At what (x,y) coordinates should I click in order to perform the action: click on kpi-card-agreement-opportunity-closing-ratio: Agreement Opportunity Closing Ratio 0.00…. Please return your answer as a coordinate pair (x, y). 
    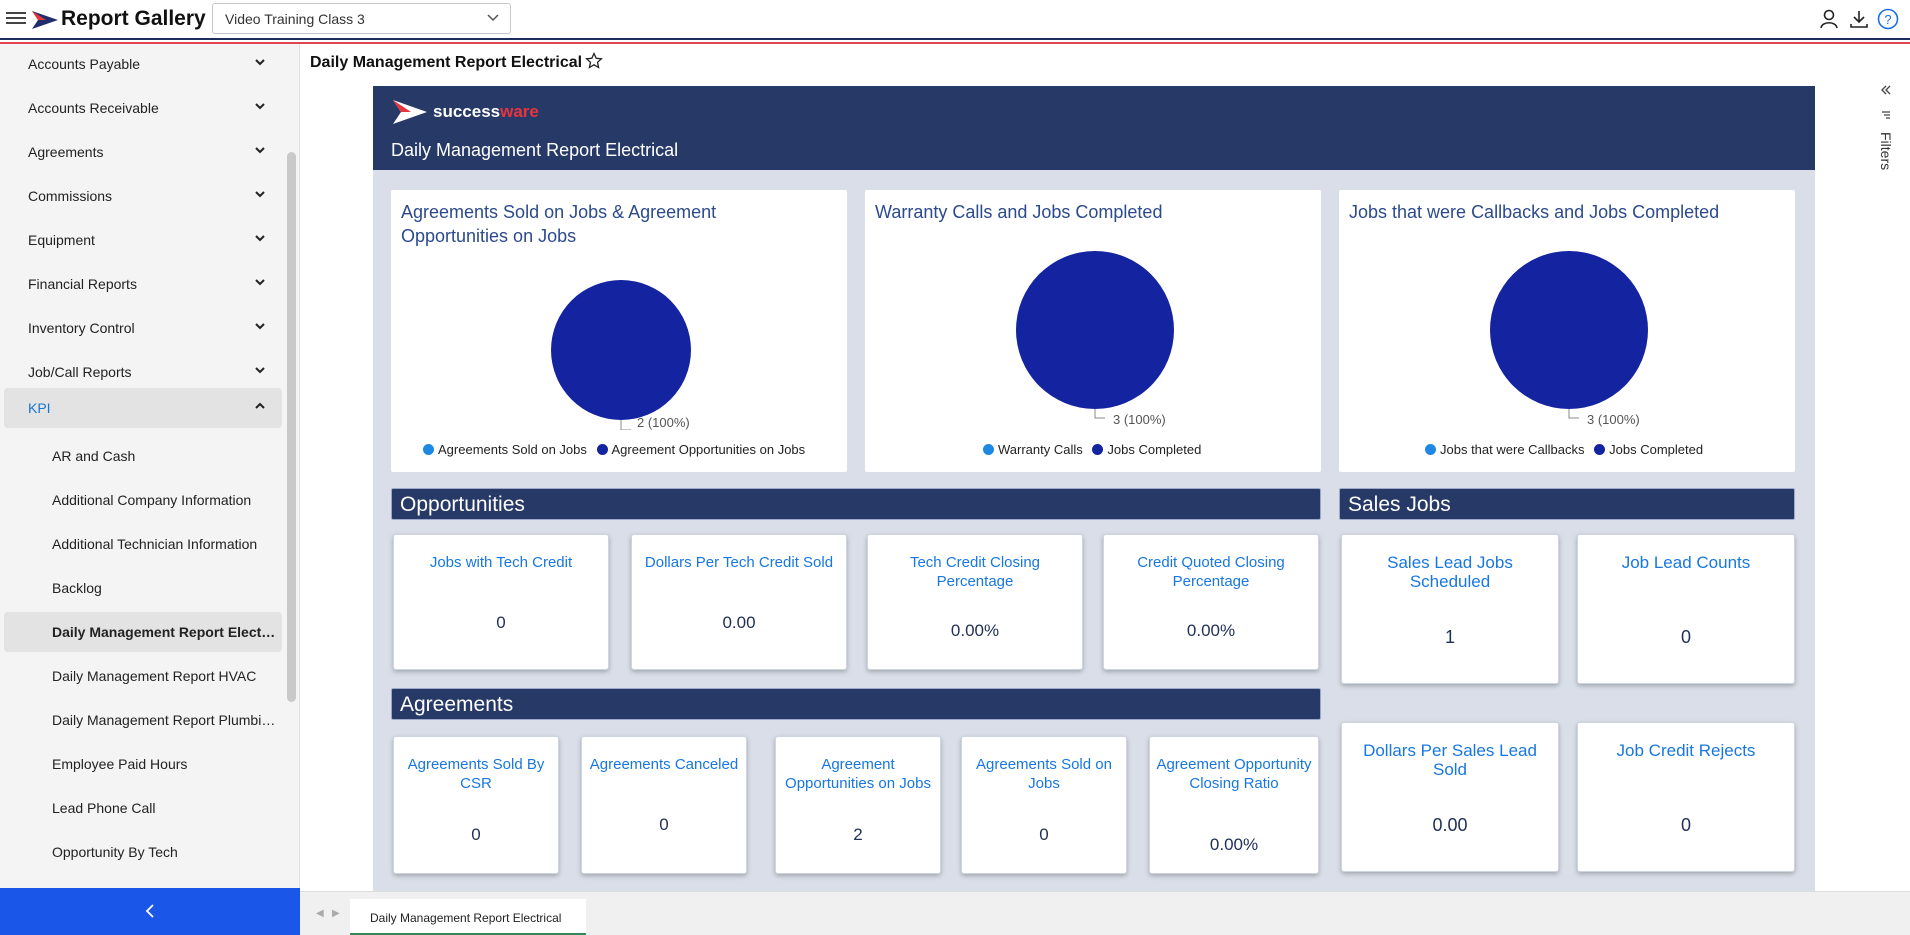
    Looking at the image, I should click on (1234, 805).